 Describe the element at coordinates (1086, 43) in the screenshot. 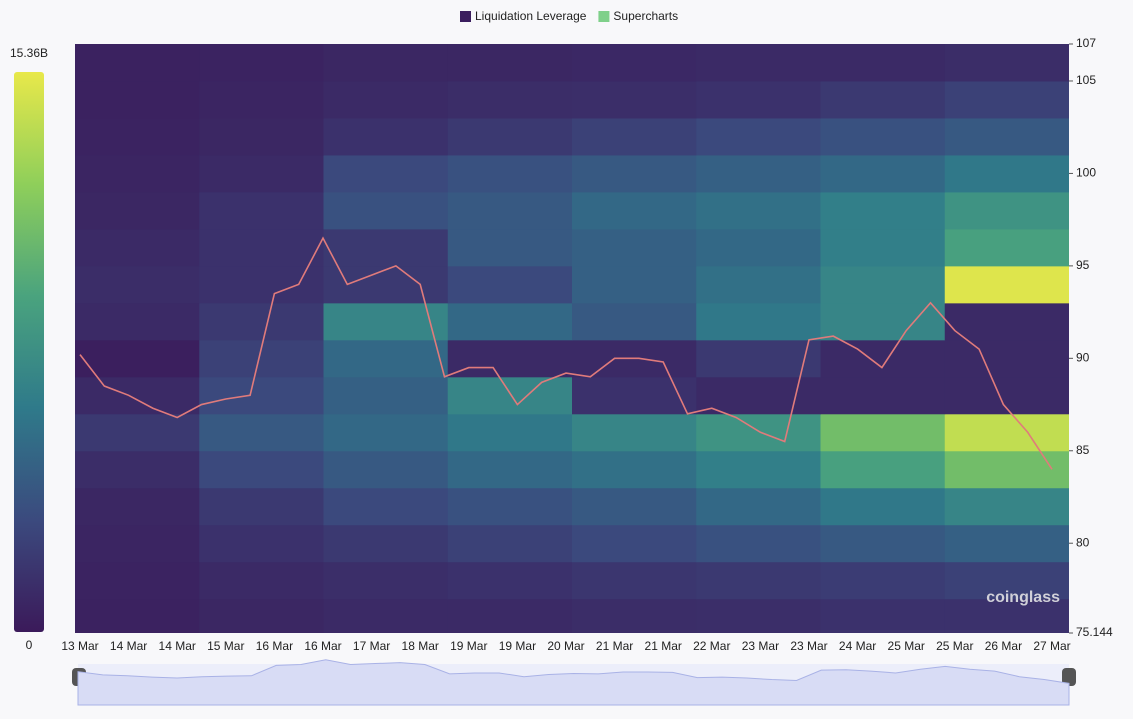

I see `y-tick-label: 107` at that location.